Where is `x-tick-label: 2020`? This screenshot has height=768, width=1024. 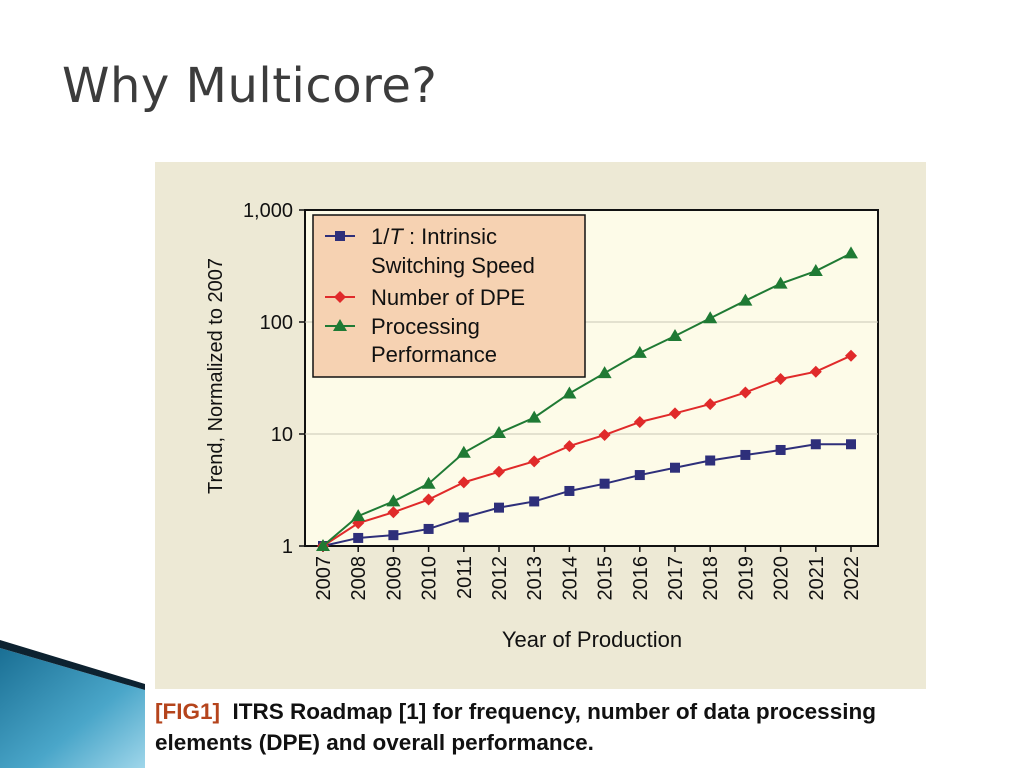 x-tick-label: 2020 is located at coordinates (782, 578).